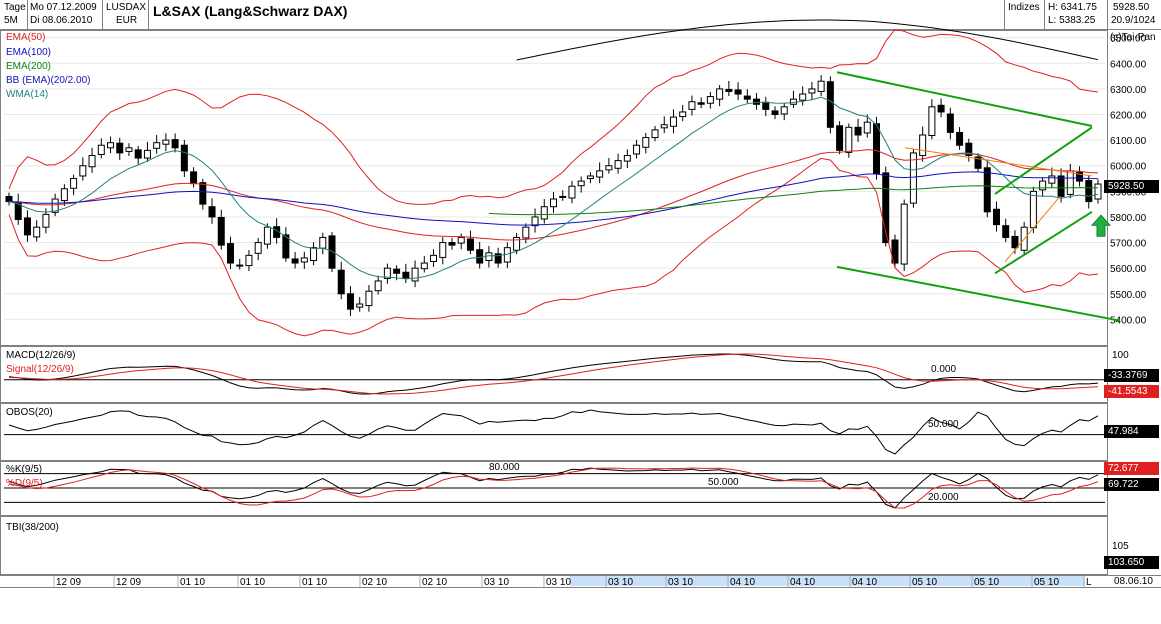 Image resolution: width=1161 pixels, height=624 pixels. What do you see at coordinates (944, 369) in the screenshot?
I see `macd-zero-label: 0.000` at bounding box center [944, 369].